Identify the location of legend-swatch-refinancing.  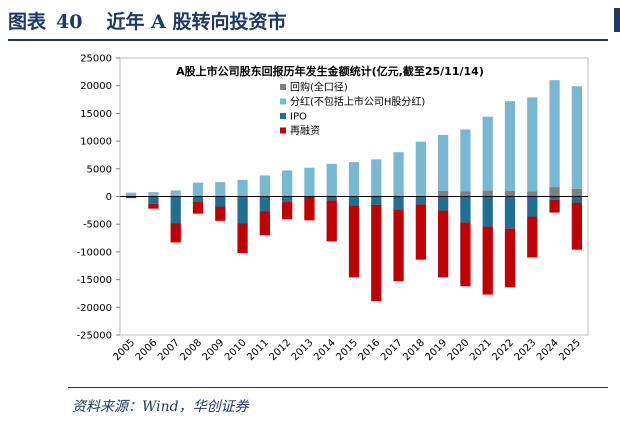
(283, 130).